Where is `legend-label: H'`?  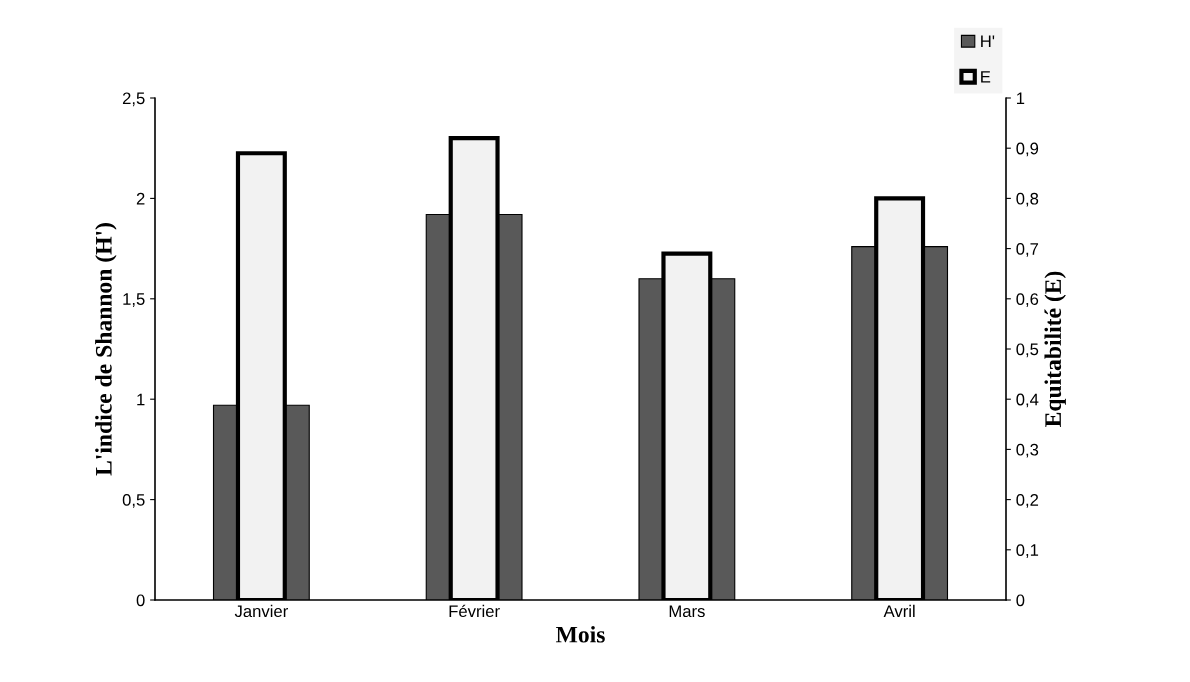
legend-label: H' is located at coordinates (988, 41).